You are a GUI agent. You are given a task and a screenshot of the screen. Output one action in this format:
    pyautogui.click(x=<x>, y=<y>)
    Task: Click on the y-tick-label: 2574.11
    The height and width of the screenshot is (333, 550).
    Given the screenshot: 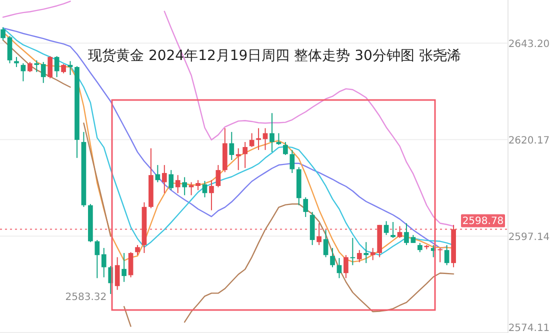 What is the action you would take?
    pyautogui.click(x=529, y=328)
    